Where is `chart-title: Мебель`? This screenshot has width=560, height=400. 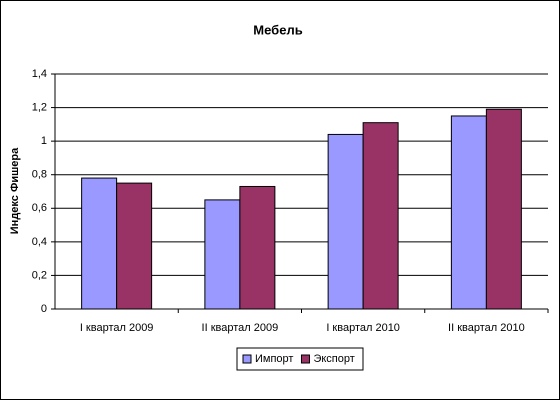 chart-title: Мебель is located at coordinates (277, 29).